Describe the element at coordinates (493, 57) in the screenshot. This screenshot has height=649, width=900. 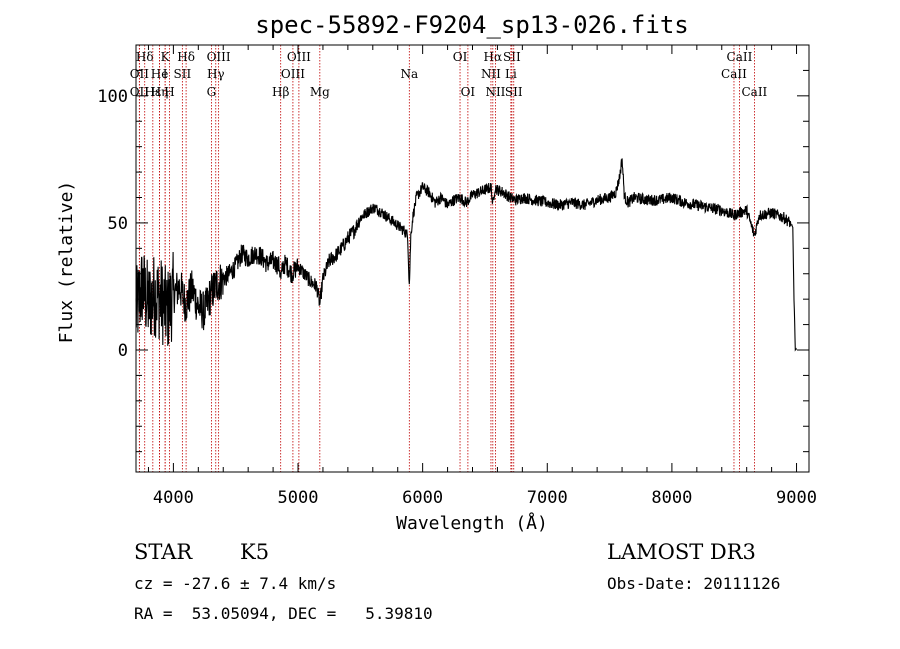
I see `line-label-21: Hα` at that location.